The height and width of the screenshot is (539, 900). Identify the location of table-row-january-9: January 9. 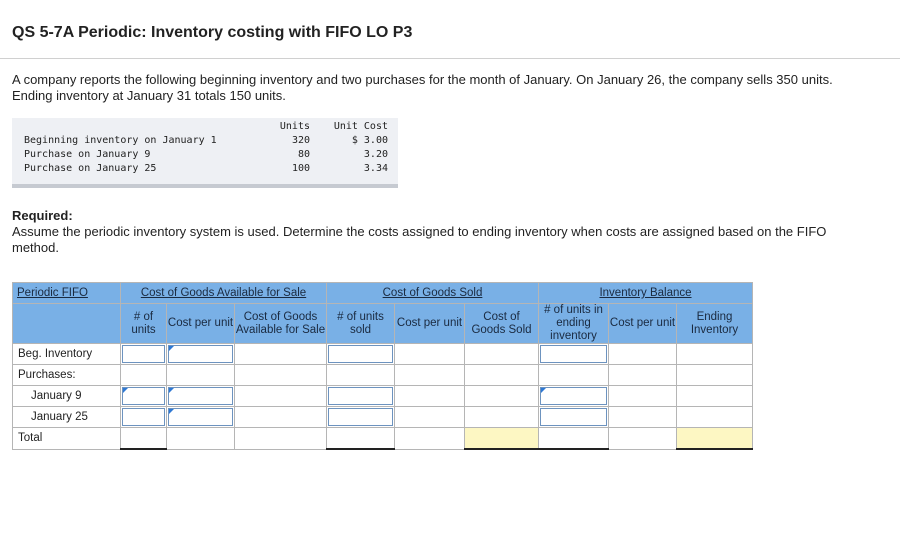
(382, 396).